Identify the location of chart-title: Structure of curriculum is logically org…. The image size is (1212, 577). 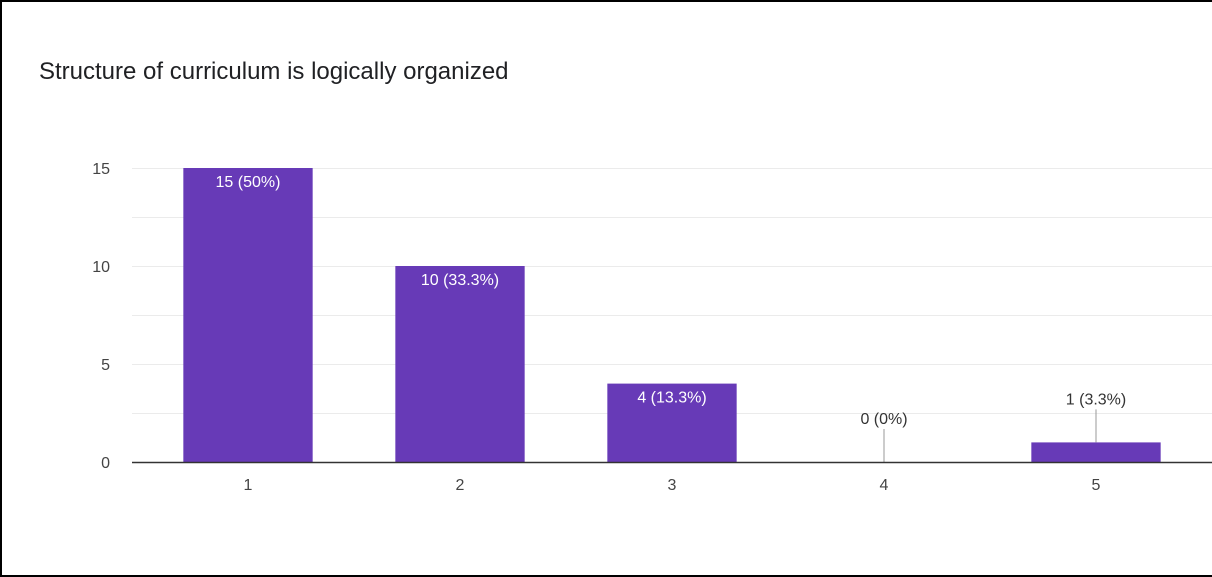
(274, 71).